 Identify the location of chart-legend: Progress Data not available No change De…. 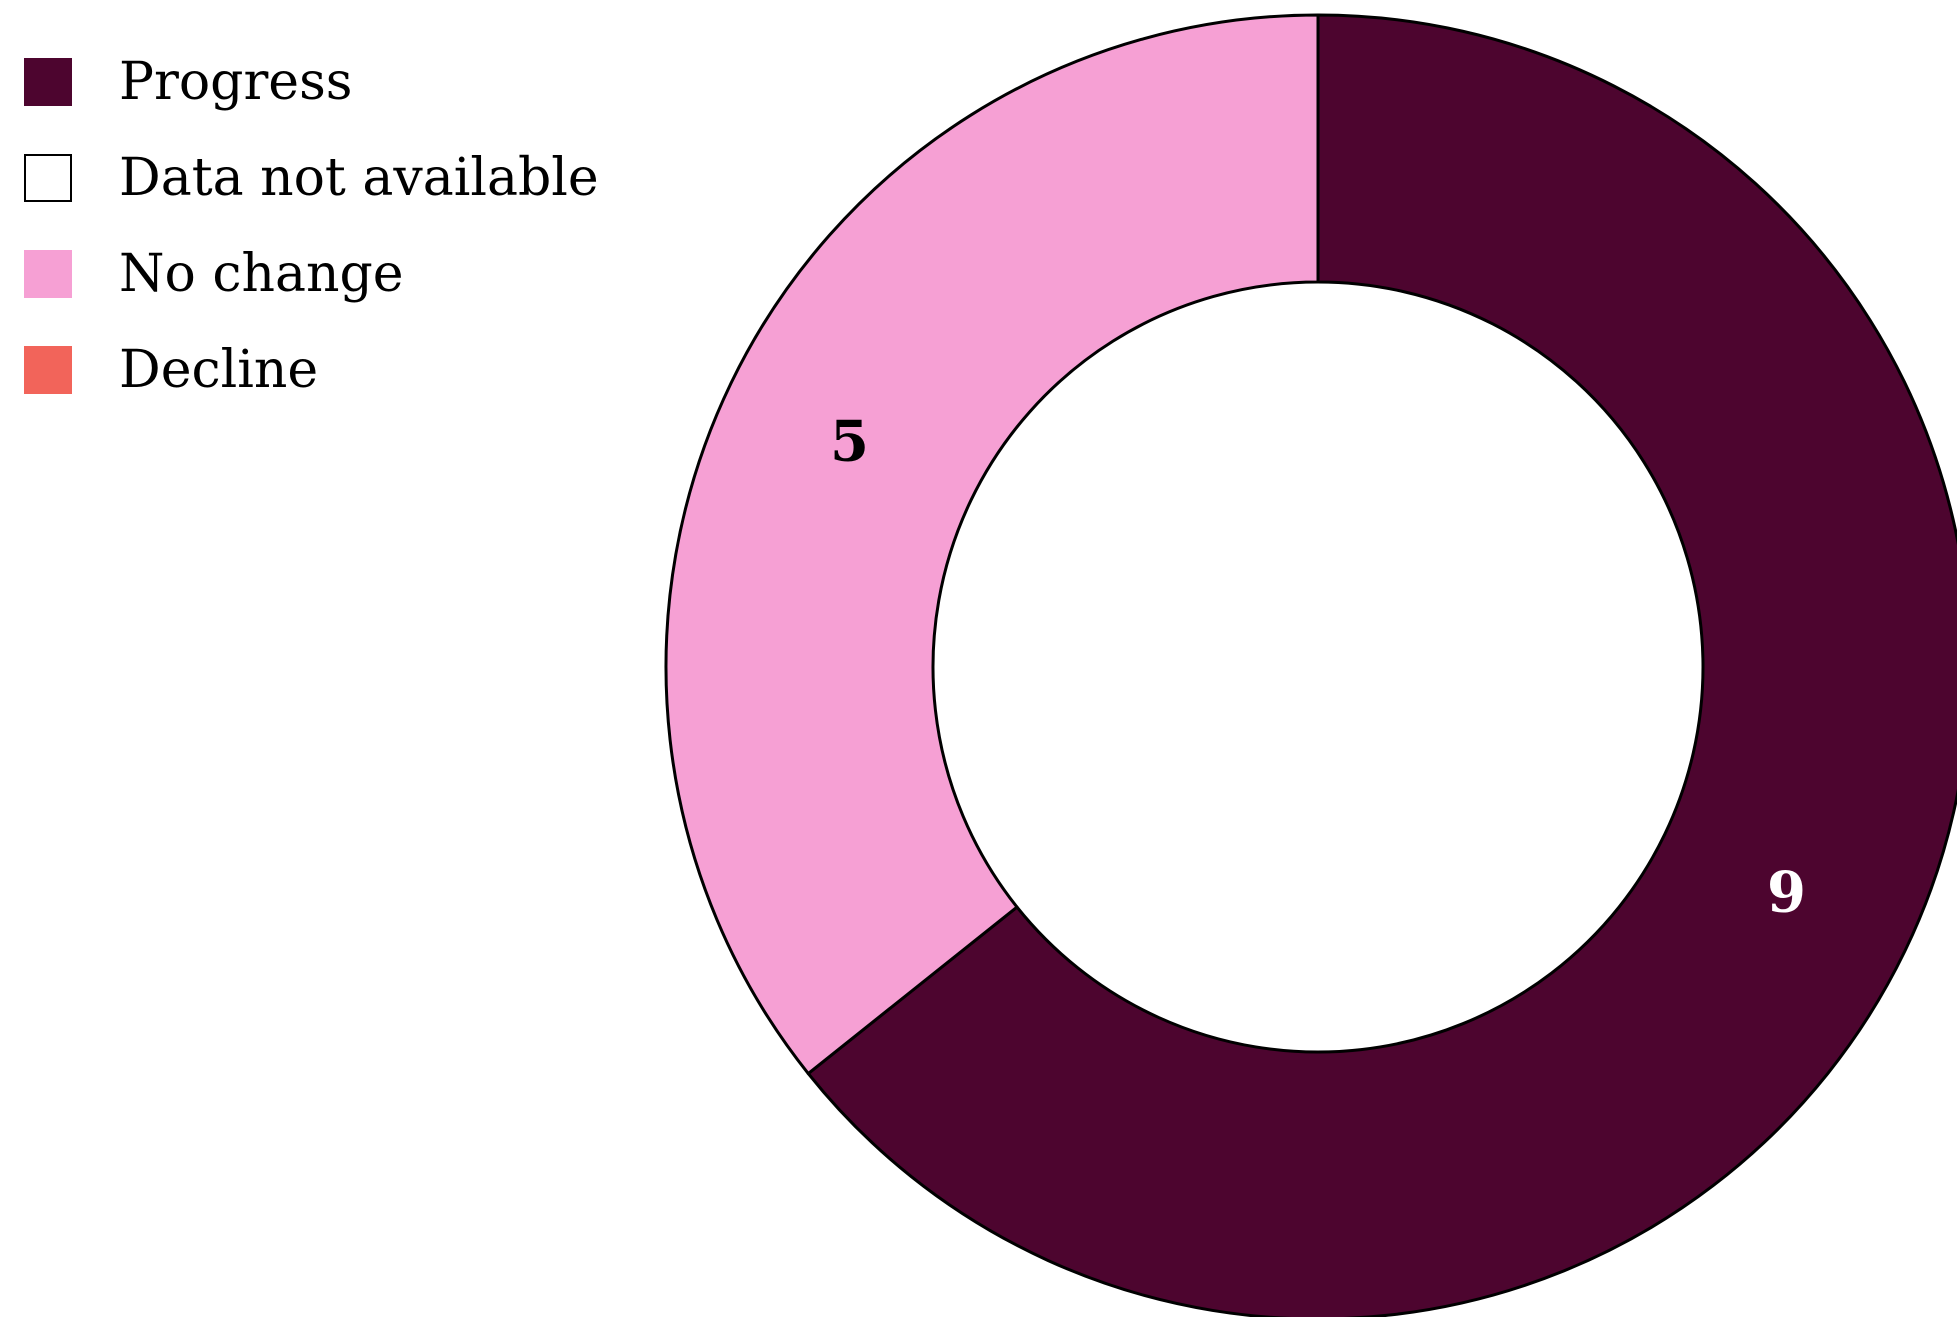
(311, 247).